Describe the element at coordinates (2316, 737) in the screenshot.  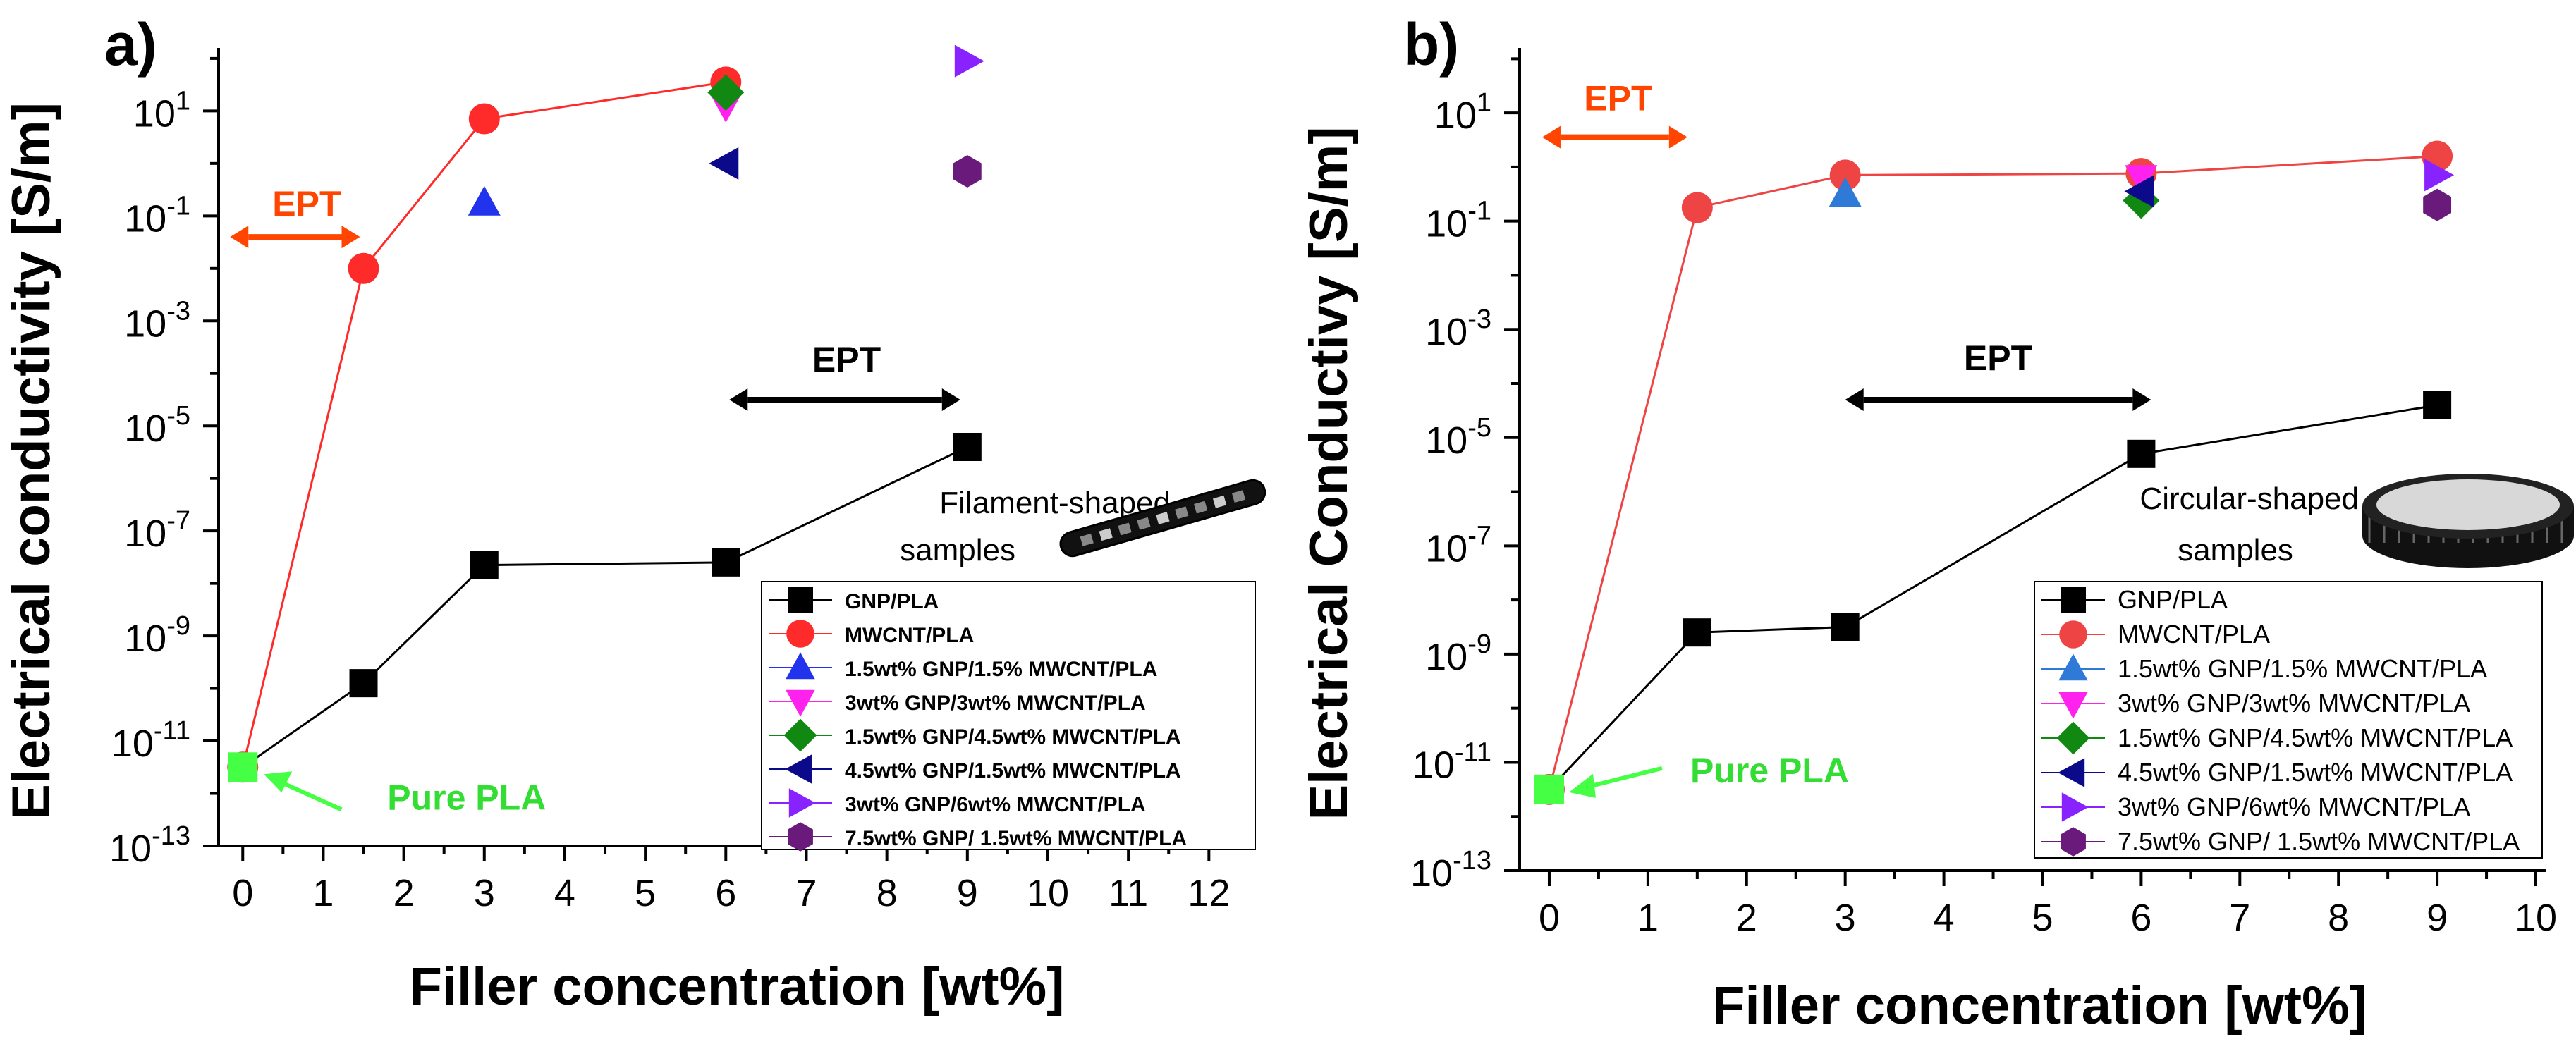
I see `legend-label: 1.5wt% GNP/4.5wt% MWCNT/PLA` at that location.